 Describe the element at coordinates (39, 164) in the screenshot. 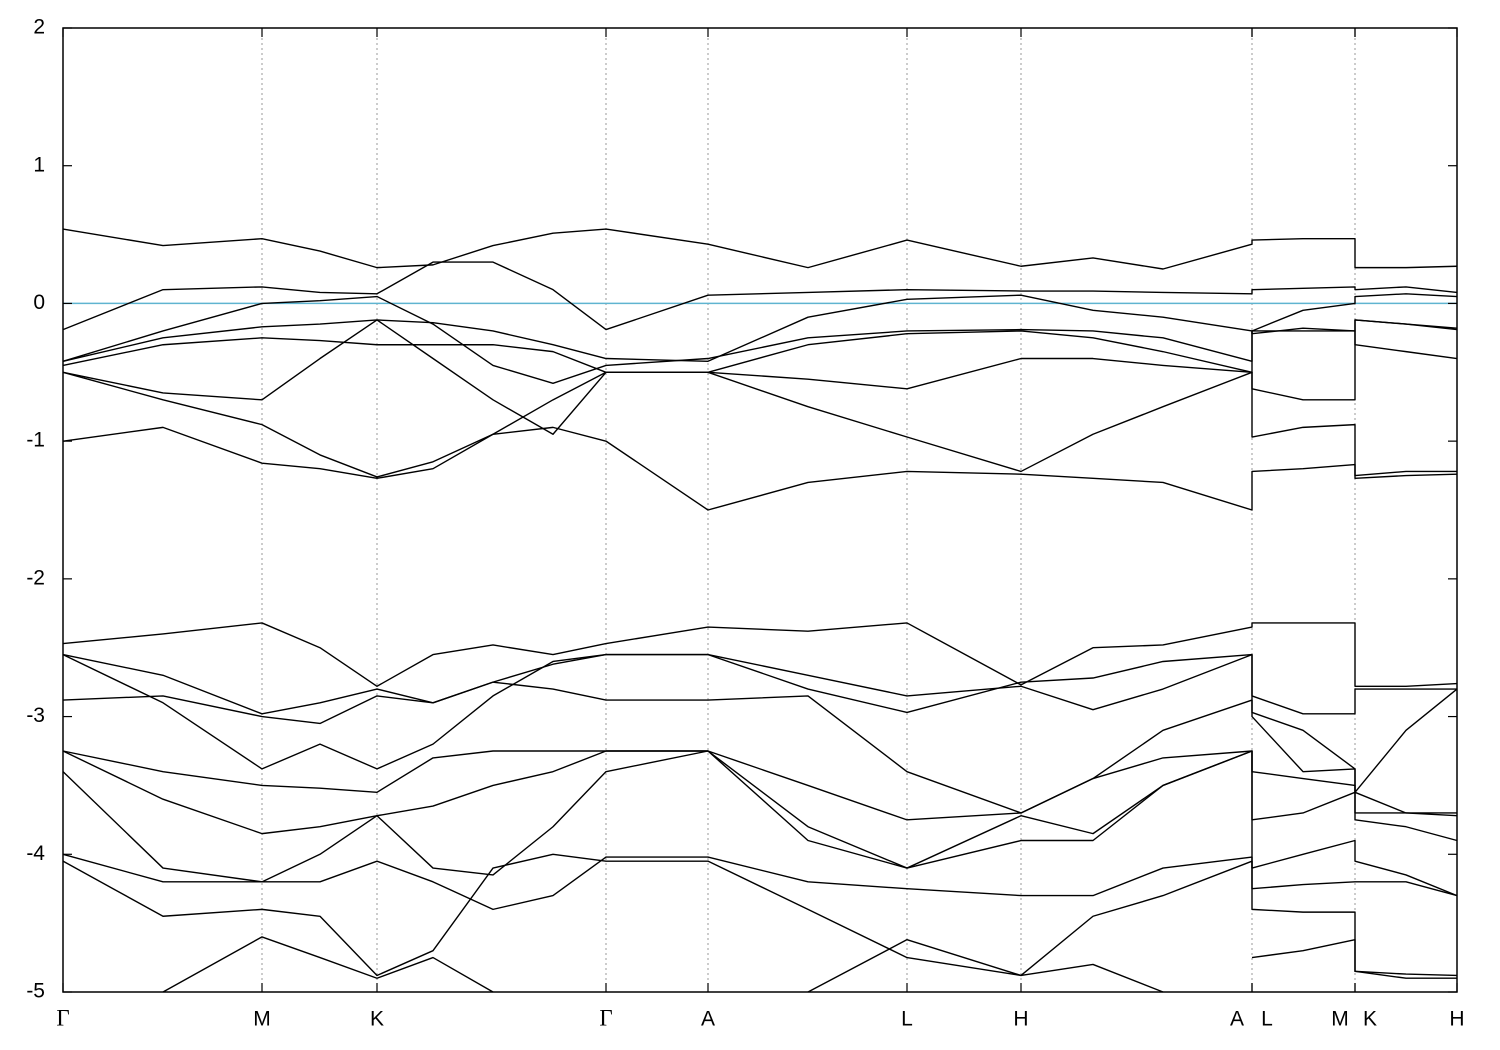

I see `y-tick-label: 1` at that location.